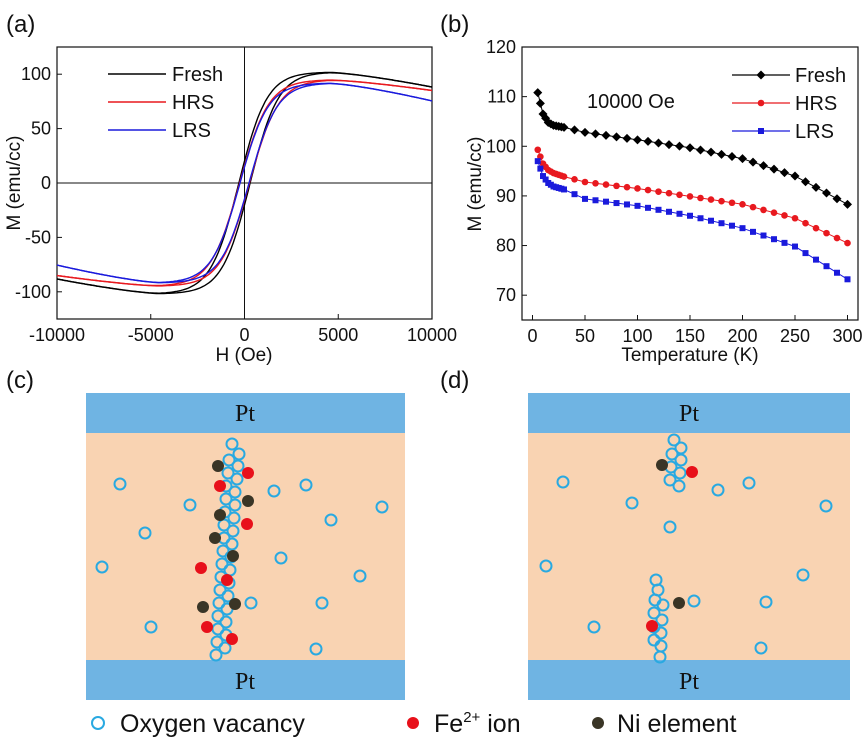 This screenshot has width=862, height=747. I want to click on panel-a-y-tick-label: 50, so click(41, 129).